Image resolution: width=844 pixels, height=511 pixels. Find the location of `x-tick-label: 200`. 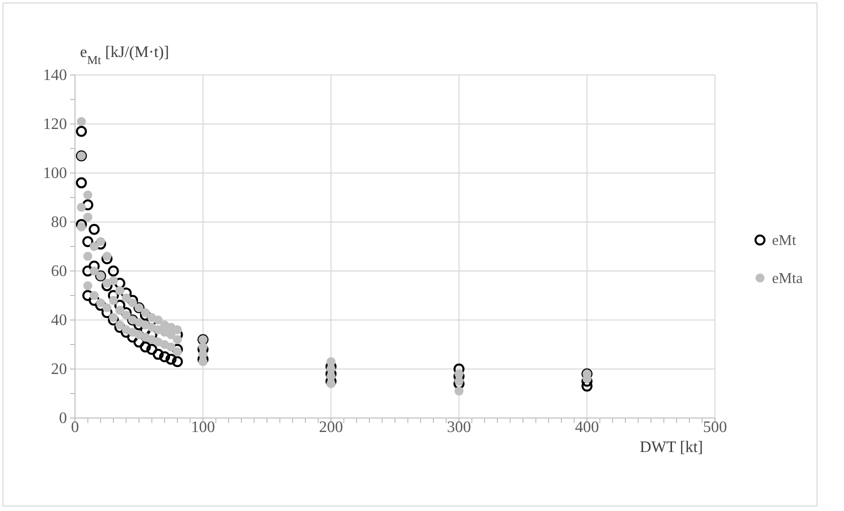

x-tick-label: 200 is located at coordinates (331, 427).